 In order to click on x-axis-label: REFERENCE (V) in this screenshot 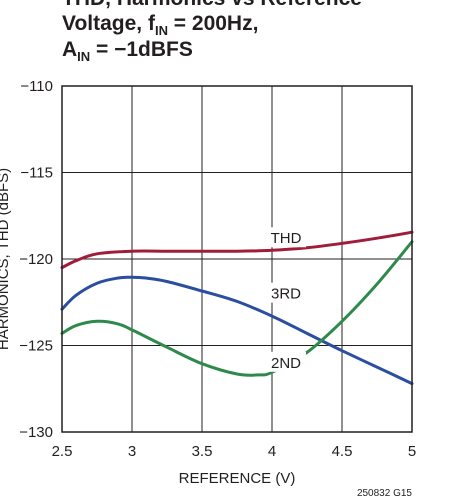, I will do `click(237, 478)`.